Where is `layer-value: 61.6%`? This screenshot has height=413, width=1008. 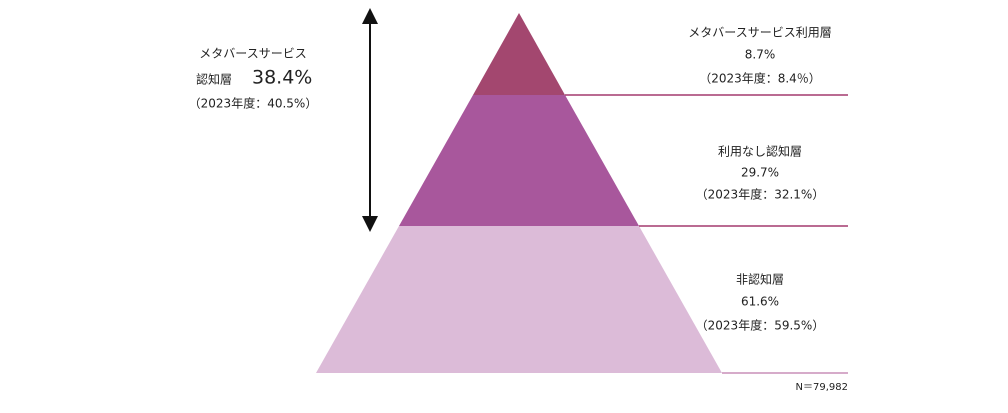 layer-value: 61.6% is located at coordinates (760, 302).